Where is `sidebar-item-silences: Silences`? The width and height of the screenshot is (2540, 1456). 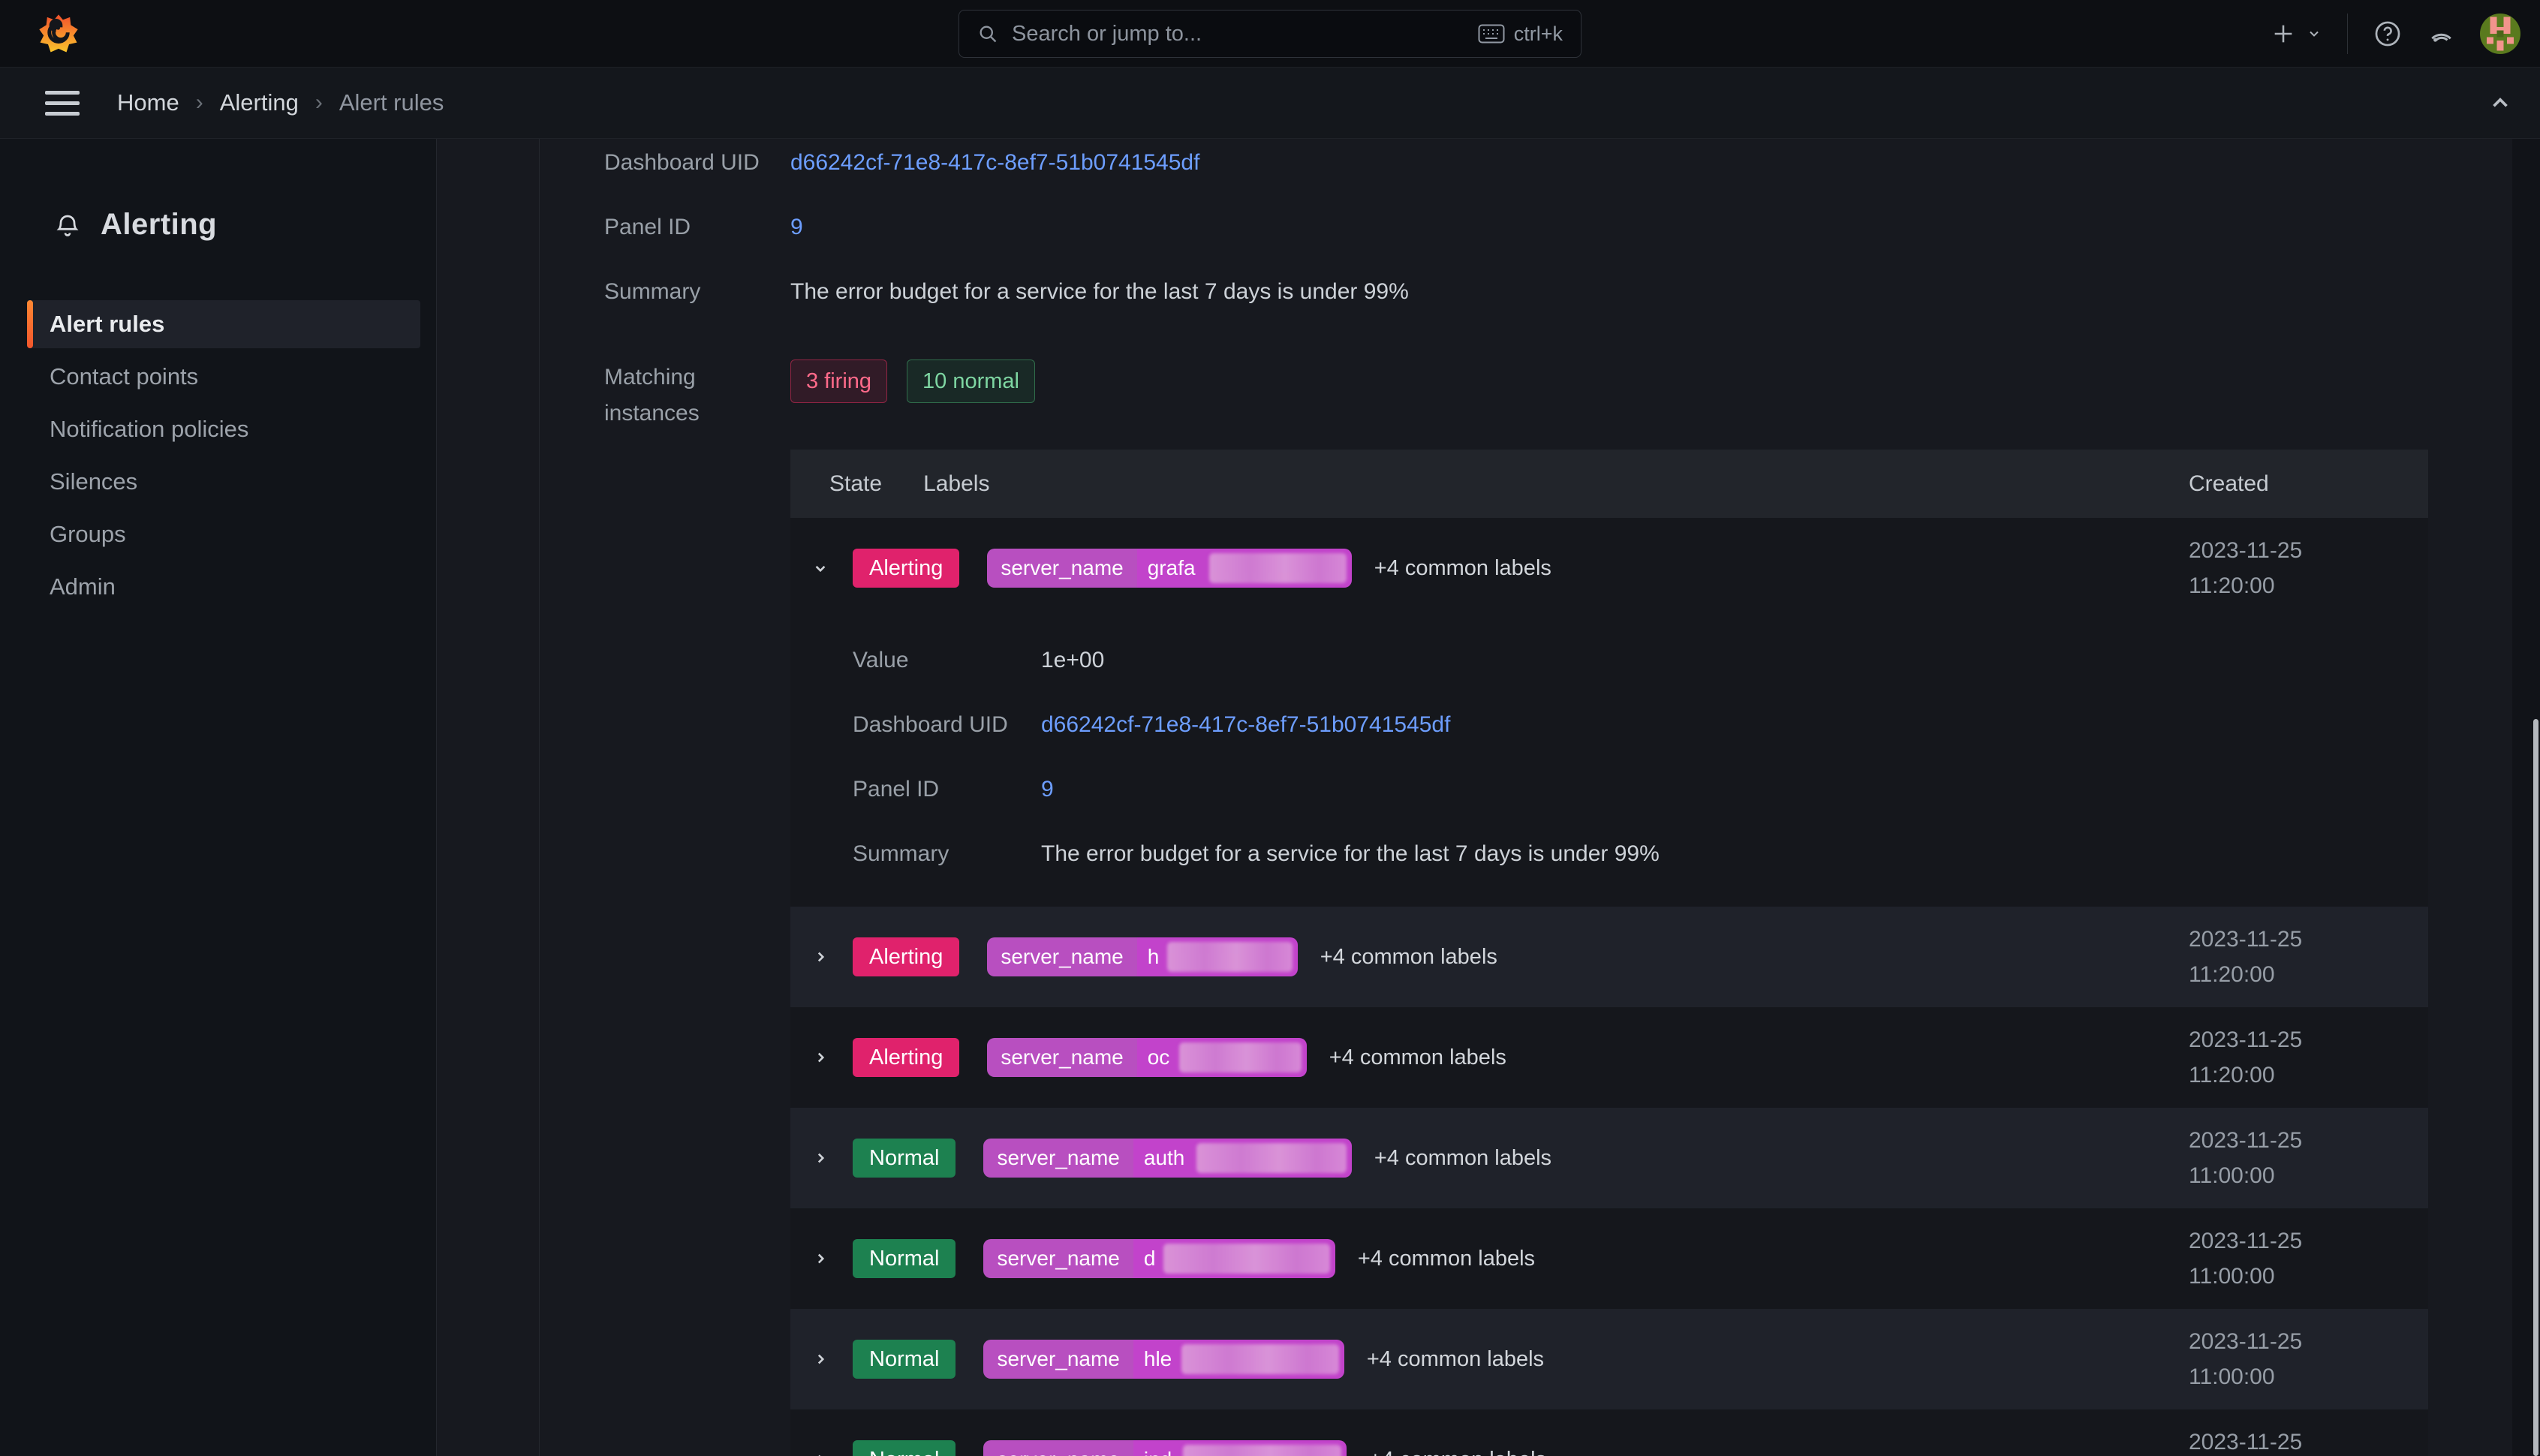
sidebar-item-silences: Silences is located at coordinates (94, 481).